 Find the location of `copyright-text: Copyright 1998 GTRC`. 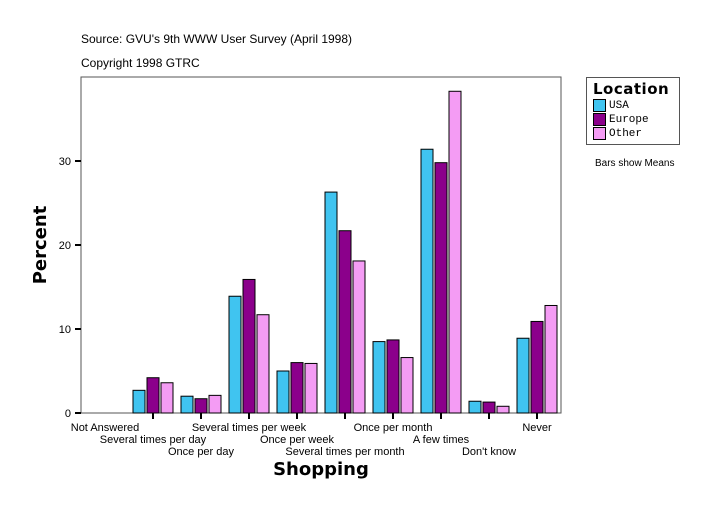

copyright-text: Copyright 1998 GTRC is located at coordinates (140, 63).